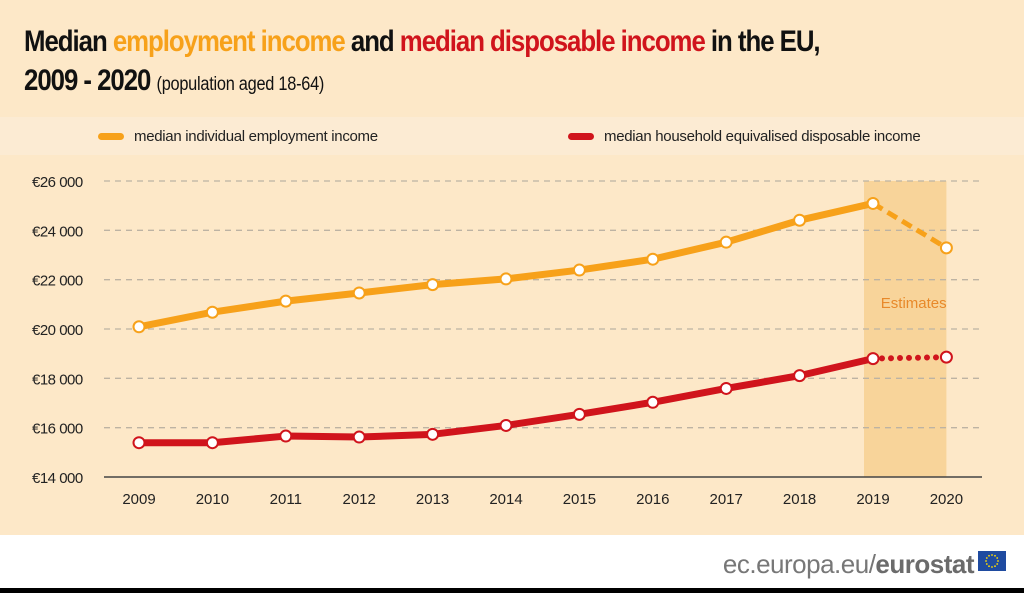 The height and width of the screenshot is (593, 1024). What do you see at coordinates (57, 330) in the screenshot?
I see `y-tick-label: €20 000` at bounding box center [57, 330].